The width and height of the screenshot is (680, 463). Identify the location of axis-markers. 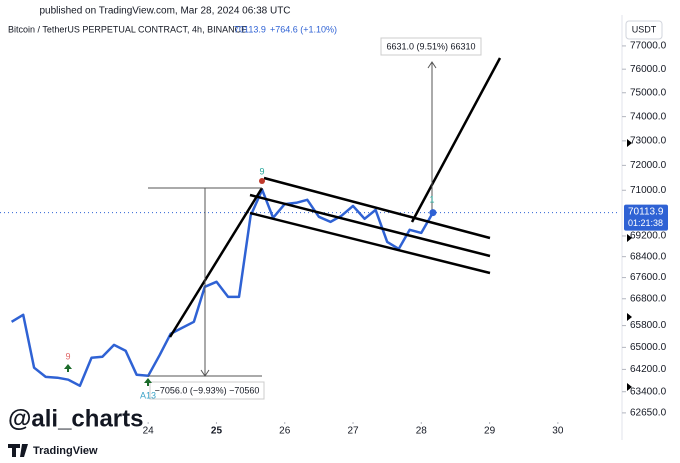
(629, 265).